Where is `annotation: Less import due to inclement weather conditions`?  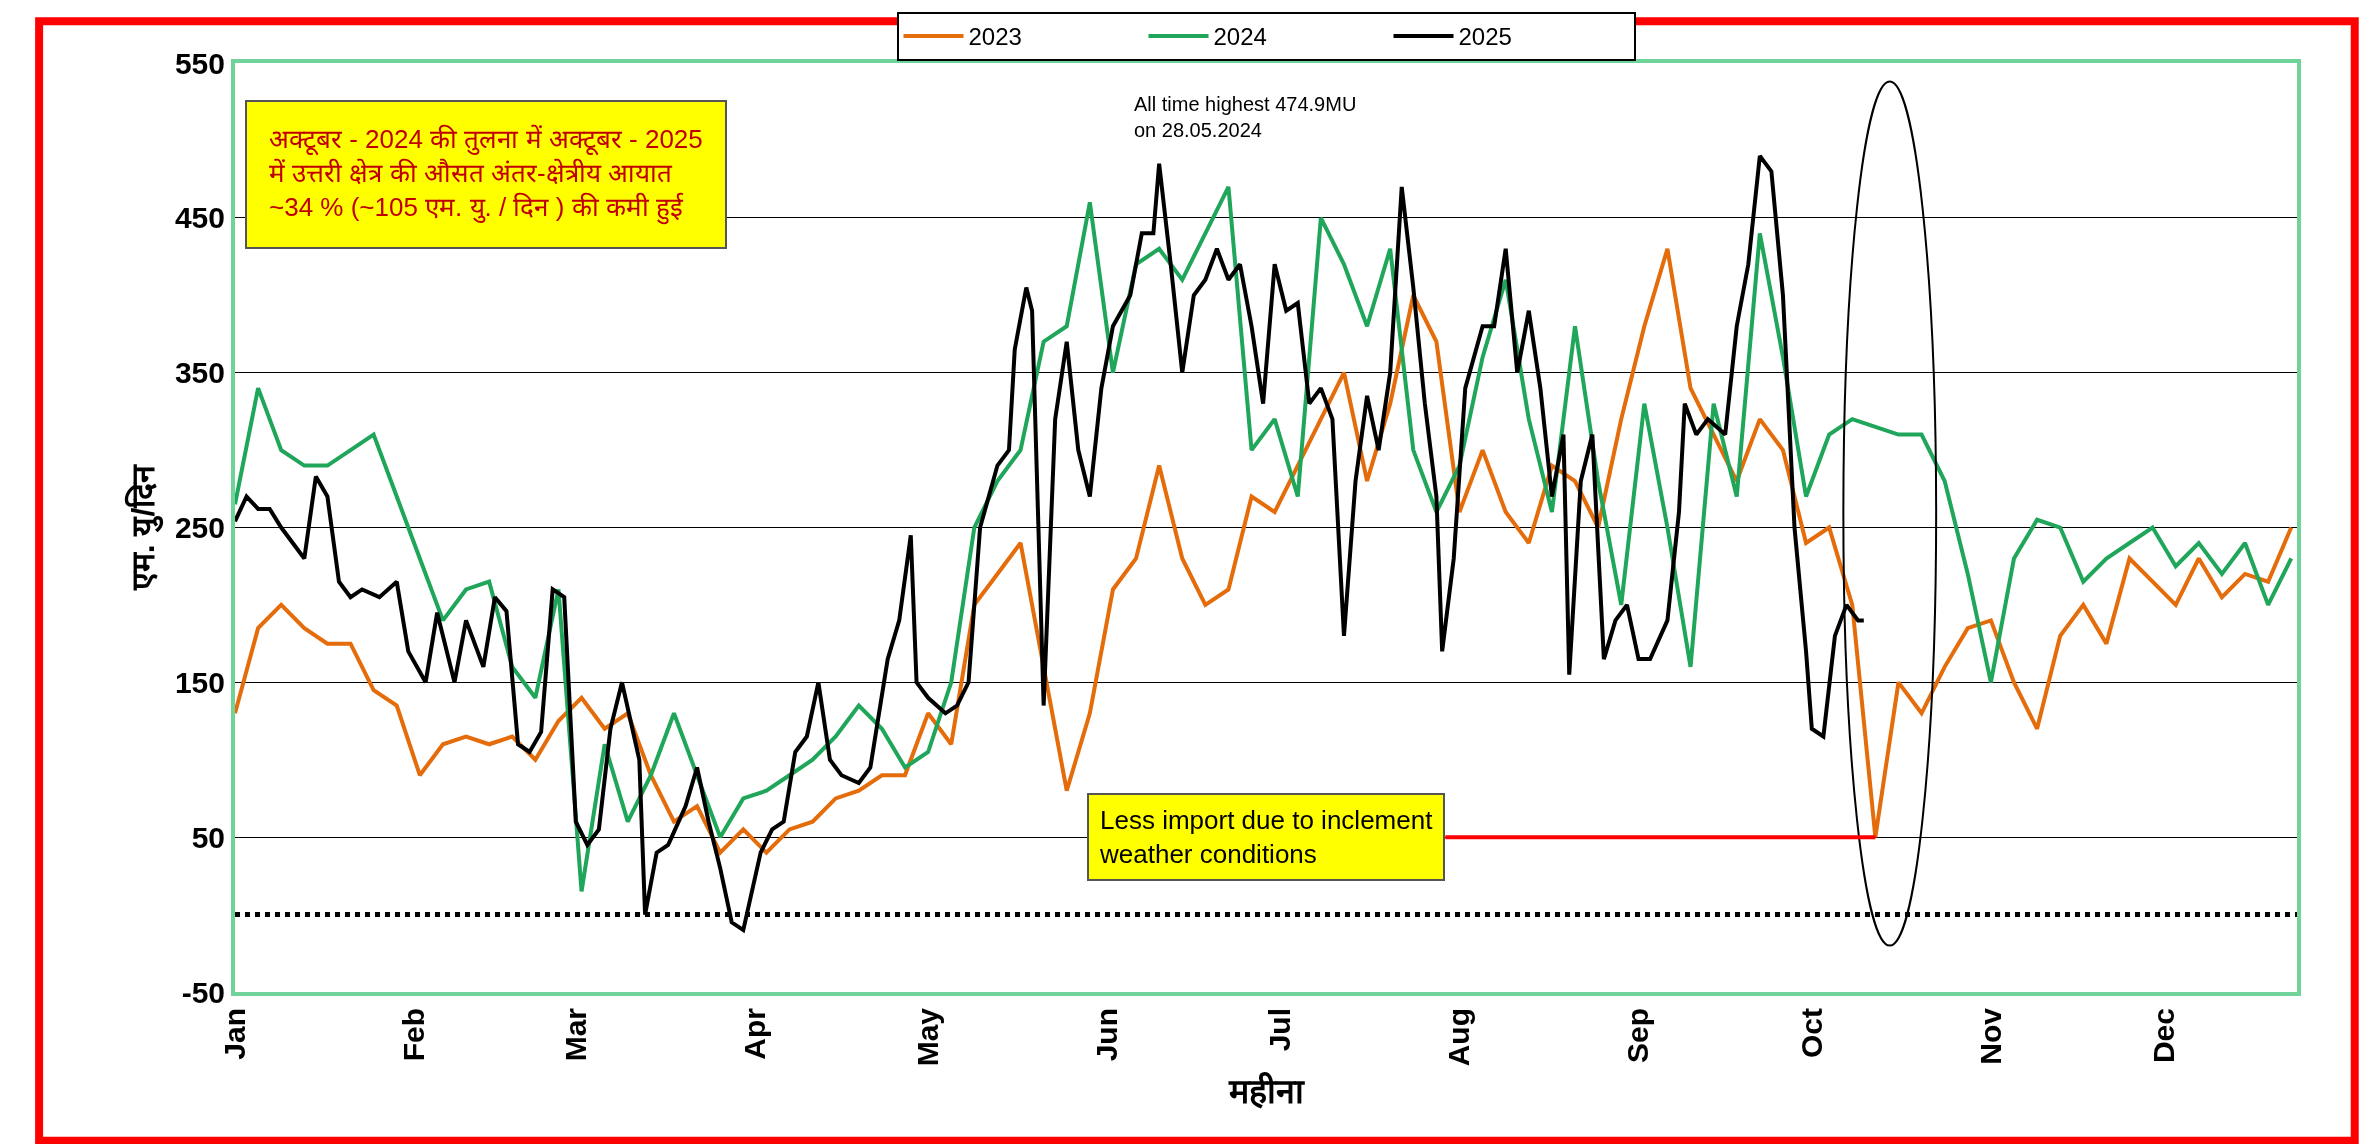 annotation: Less import due to inclement weather conditions is located at coordinates (1266, 837).